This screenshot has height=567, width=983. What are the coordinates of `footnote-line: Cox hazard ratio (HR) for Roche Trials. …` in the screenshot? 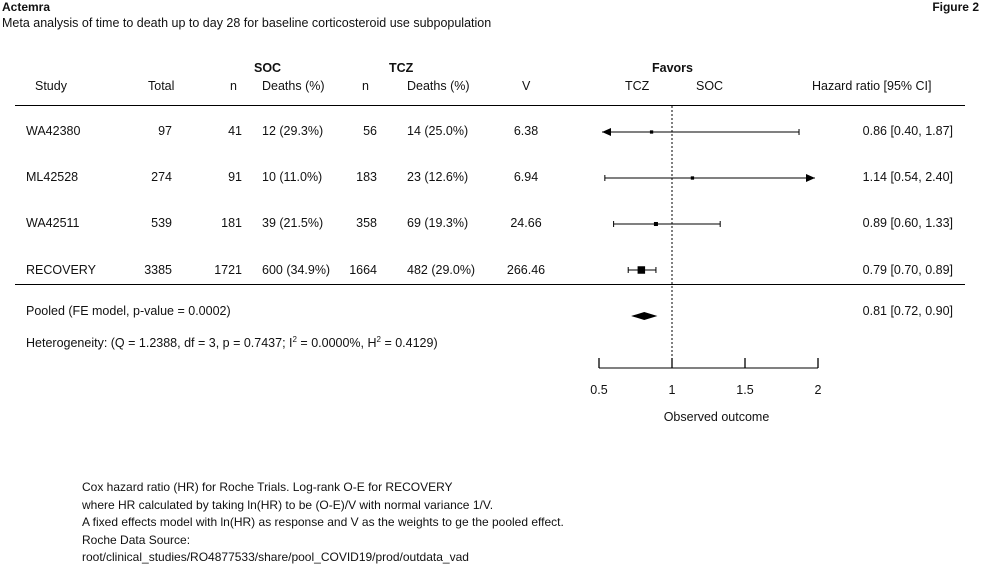 It's located at (267, 487).